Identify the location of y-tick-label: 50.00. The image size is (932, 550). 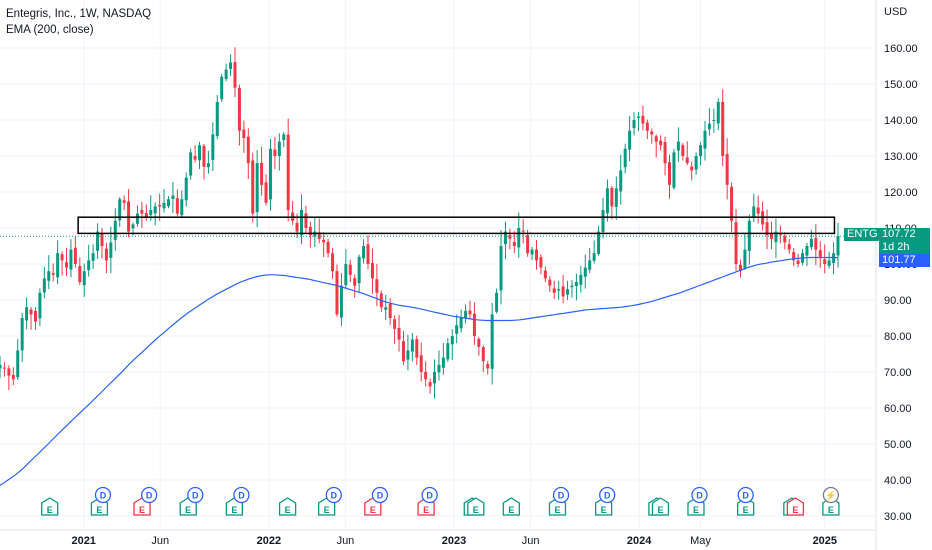
(898, 445).